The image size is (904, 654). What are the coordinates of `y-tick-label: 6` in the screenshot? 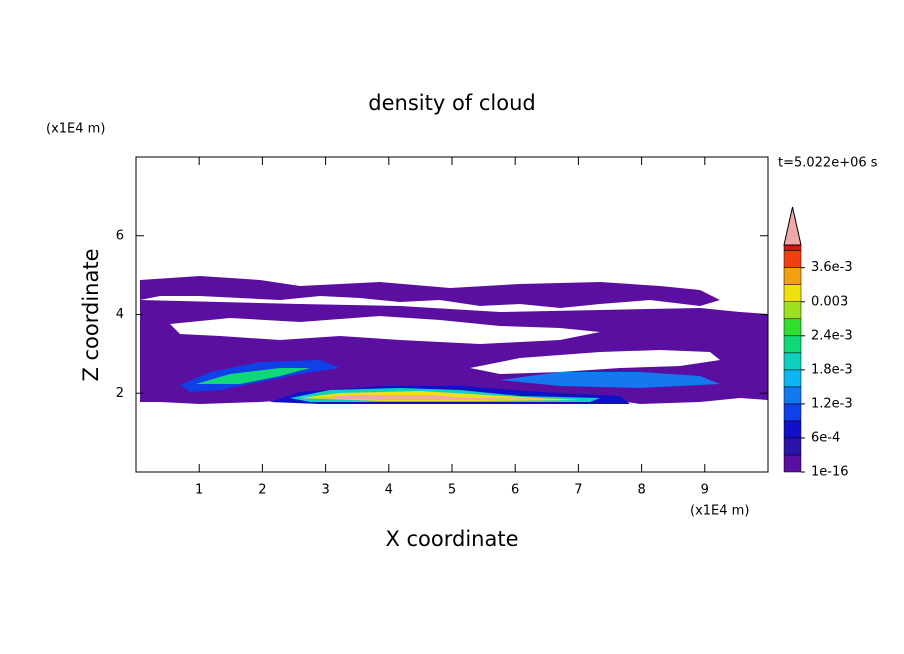 It's located at (120, 235).